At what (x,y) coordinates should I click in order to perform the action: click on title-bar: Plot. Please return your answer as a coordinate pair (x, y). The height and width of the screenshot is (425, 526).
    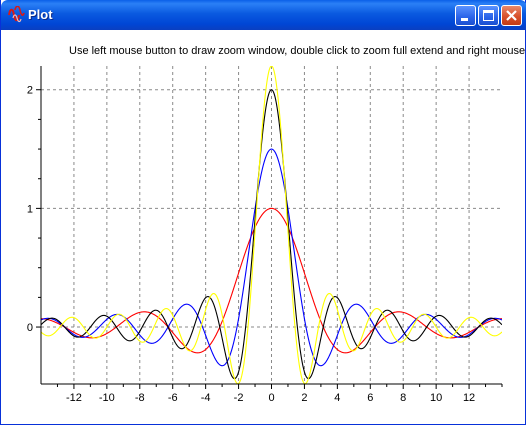
    Looking at the image, I should click on (263, 15).